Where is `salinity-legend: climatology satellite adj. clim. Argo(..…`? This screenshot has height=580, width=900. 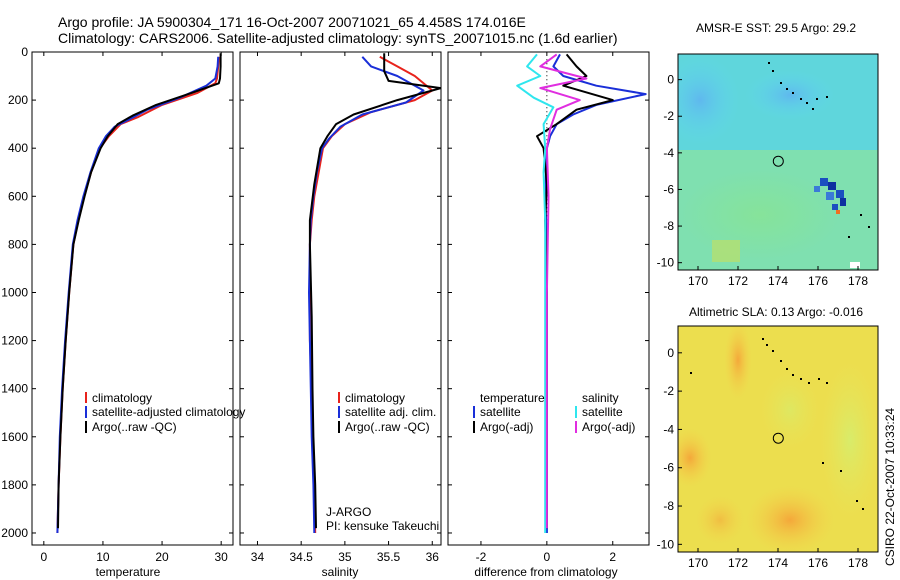
salinity-legend: climatology satellite adj. clim. Argo(..… is located at coordinates (387, 412).